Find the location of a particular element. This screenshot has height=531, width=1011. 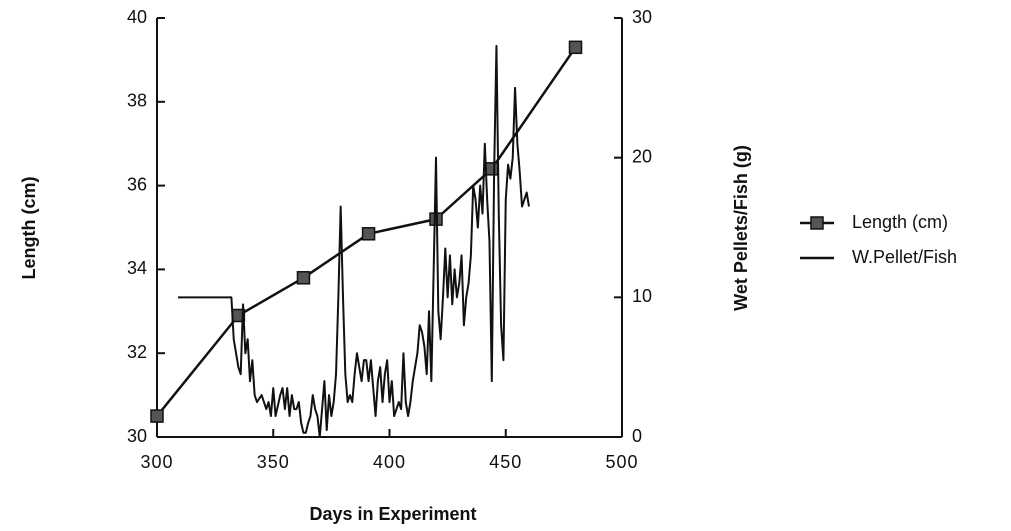

y-tick-label: 34 is located at coordinates (137, 268).